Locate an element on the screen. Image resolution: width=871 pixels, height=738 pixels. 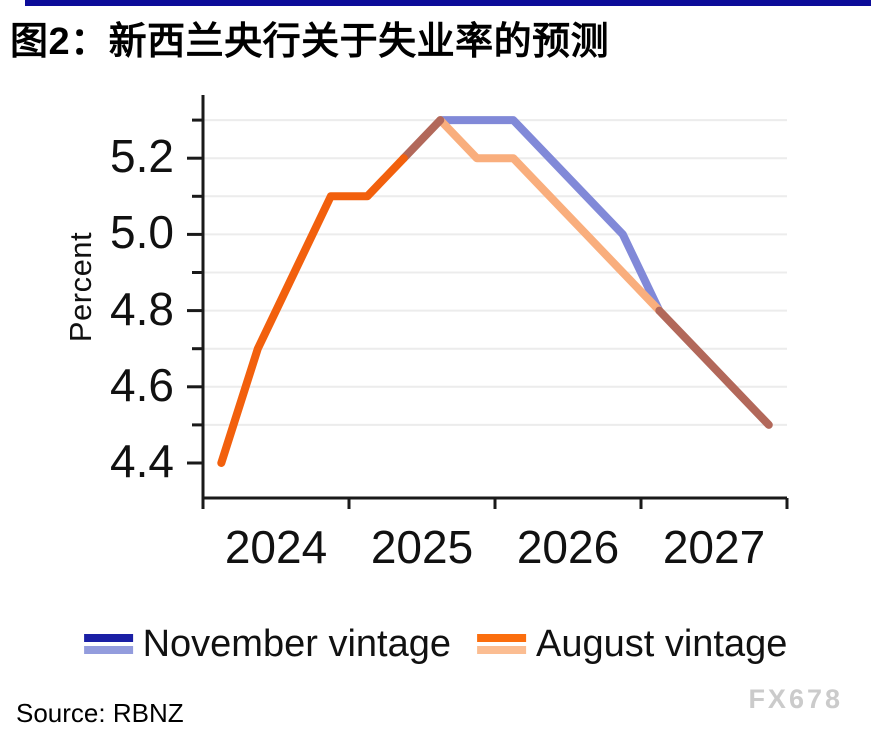
august-light-bar is located at coordinates (501, 650).